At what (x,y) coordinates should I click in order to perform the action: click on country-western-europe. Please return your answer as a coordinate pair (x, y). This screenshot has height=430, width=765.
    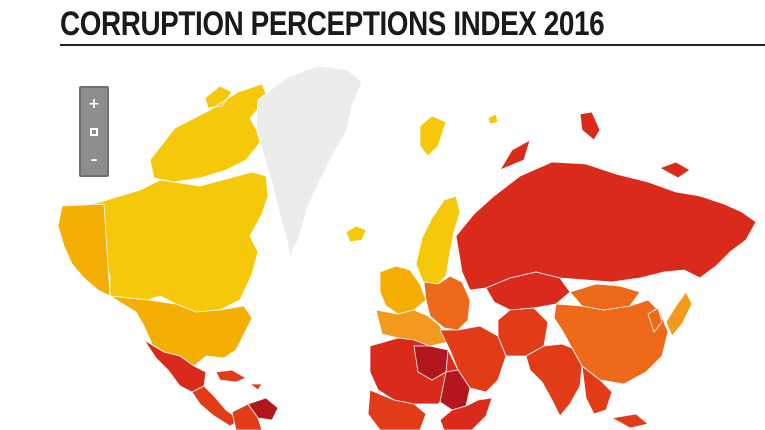
    Looking at the image, I should click on (403, 290).